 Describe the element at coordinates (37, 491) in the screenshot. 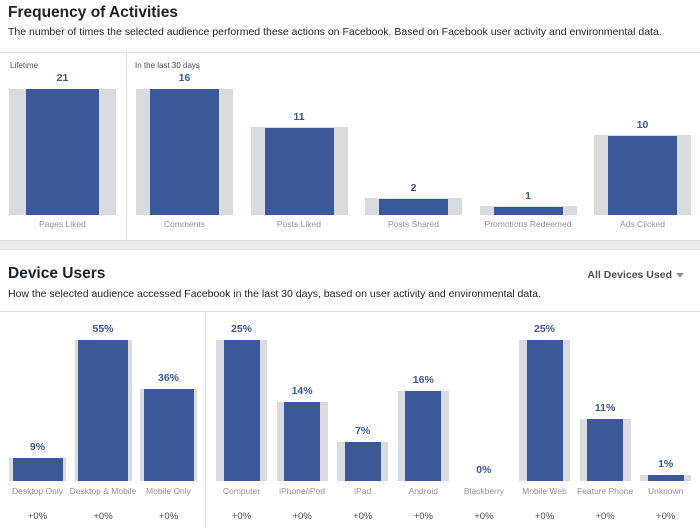

I see `category-label-desktop-only: Desktop Only` at that location.